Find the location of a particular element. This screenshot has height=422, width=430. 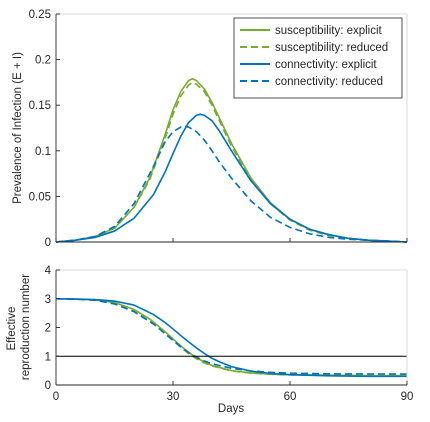

reproduction-y-axis-label-line-2: reproduction number is located at coordinates (26, 327).